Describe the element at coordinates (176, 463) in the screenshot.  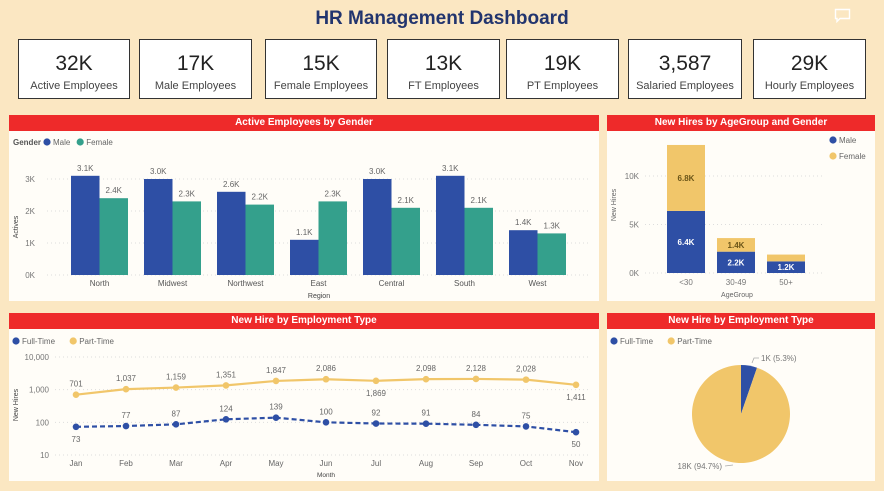
I see `x-tick-label: Mar` at that location.